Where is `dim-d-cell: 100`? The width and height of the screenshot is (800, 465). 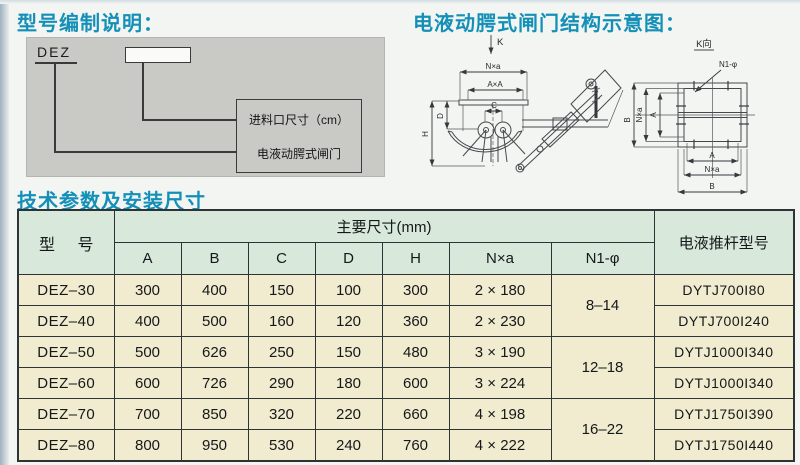
dim-d-cell: 100 is located at coordinates (348, 290).